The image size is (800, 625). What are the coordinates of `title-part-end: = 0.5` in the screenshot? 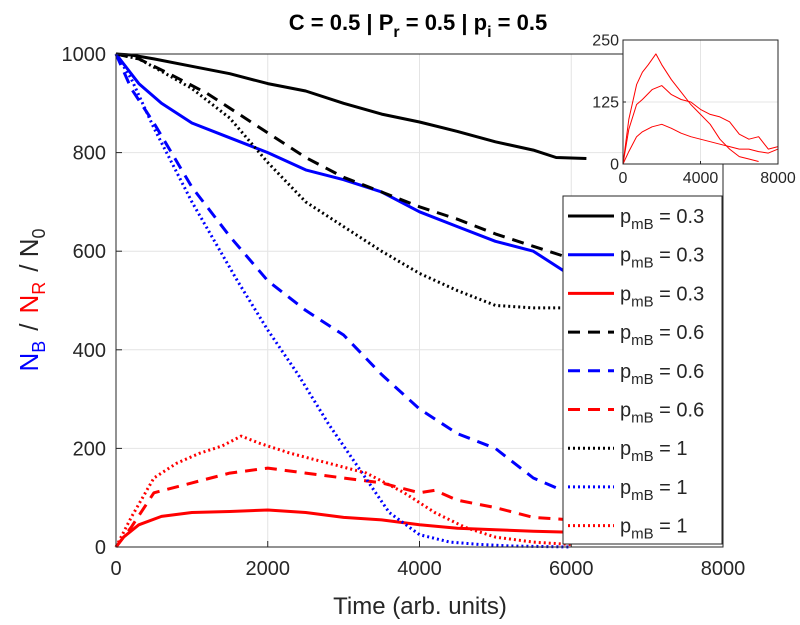 It's located at (520, 22).